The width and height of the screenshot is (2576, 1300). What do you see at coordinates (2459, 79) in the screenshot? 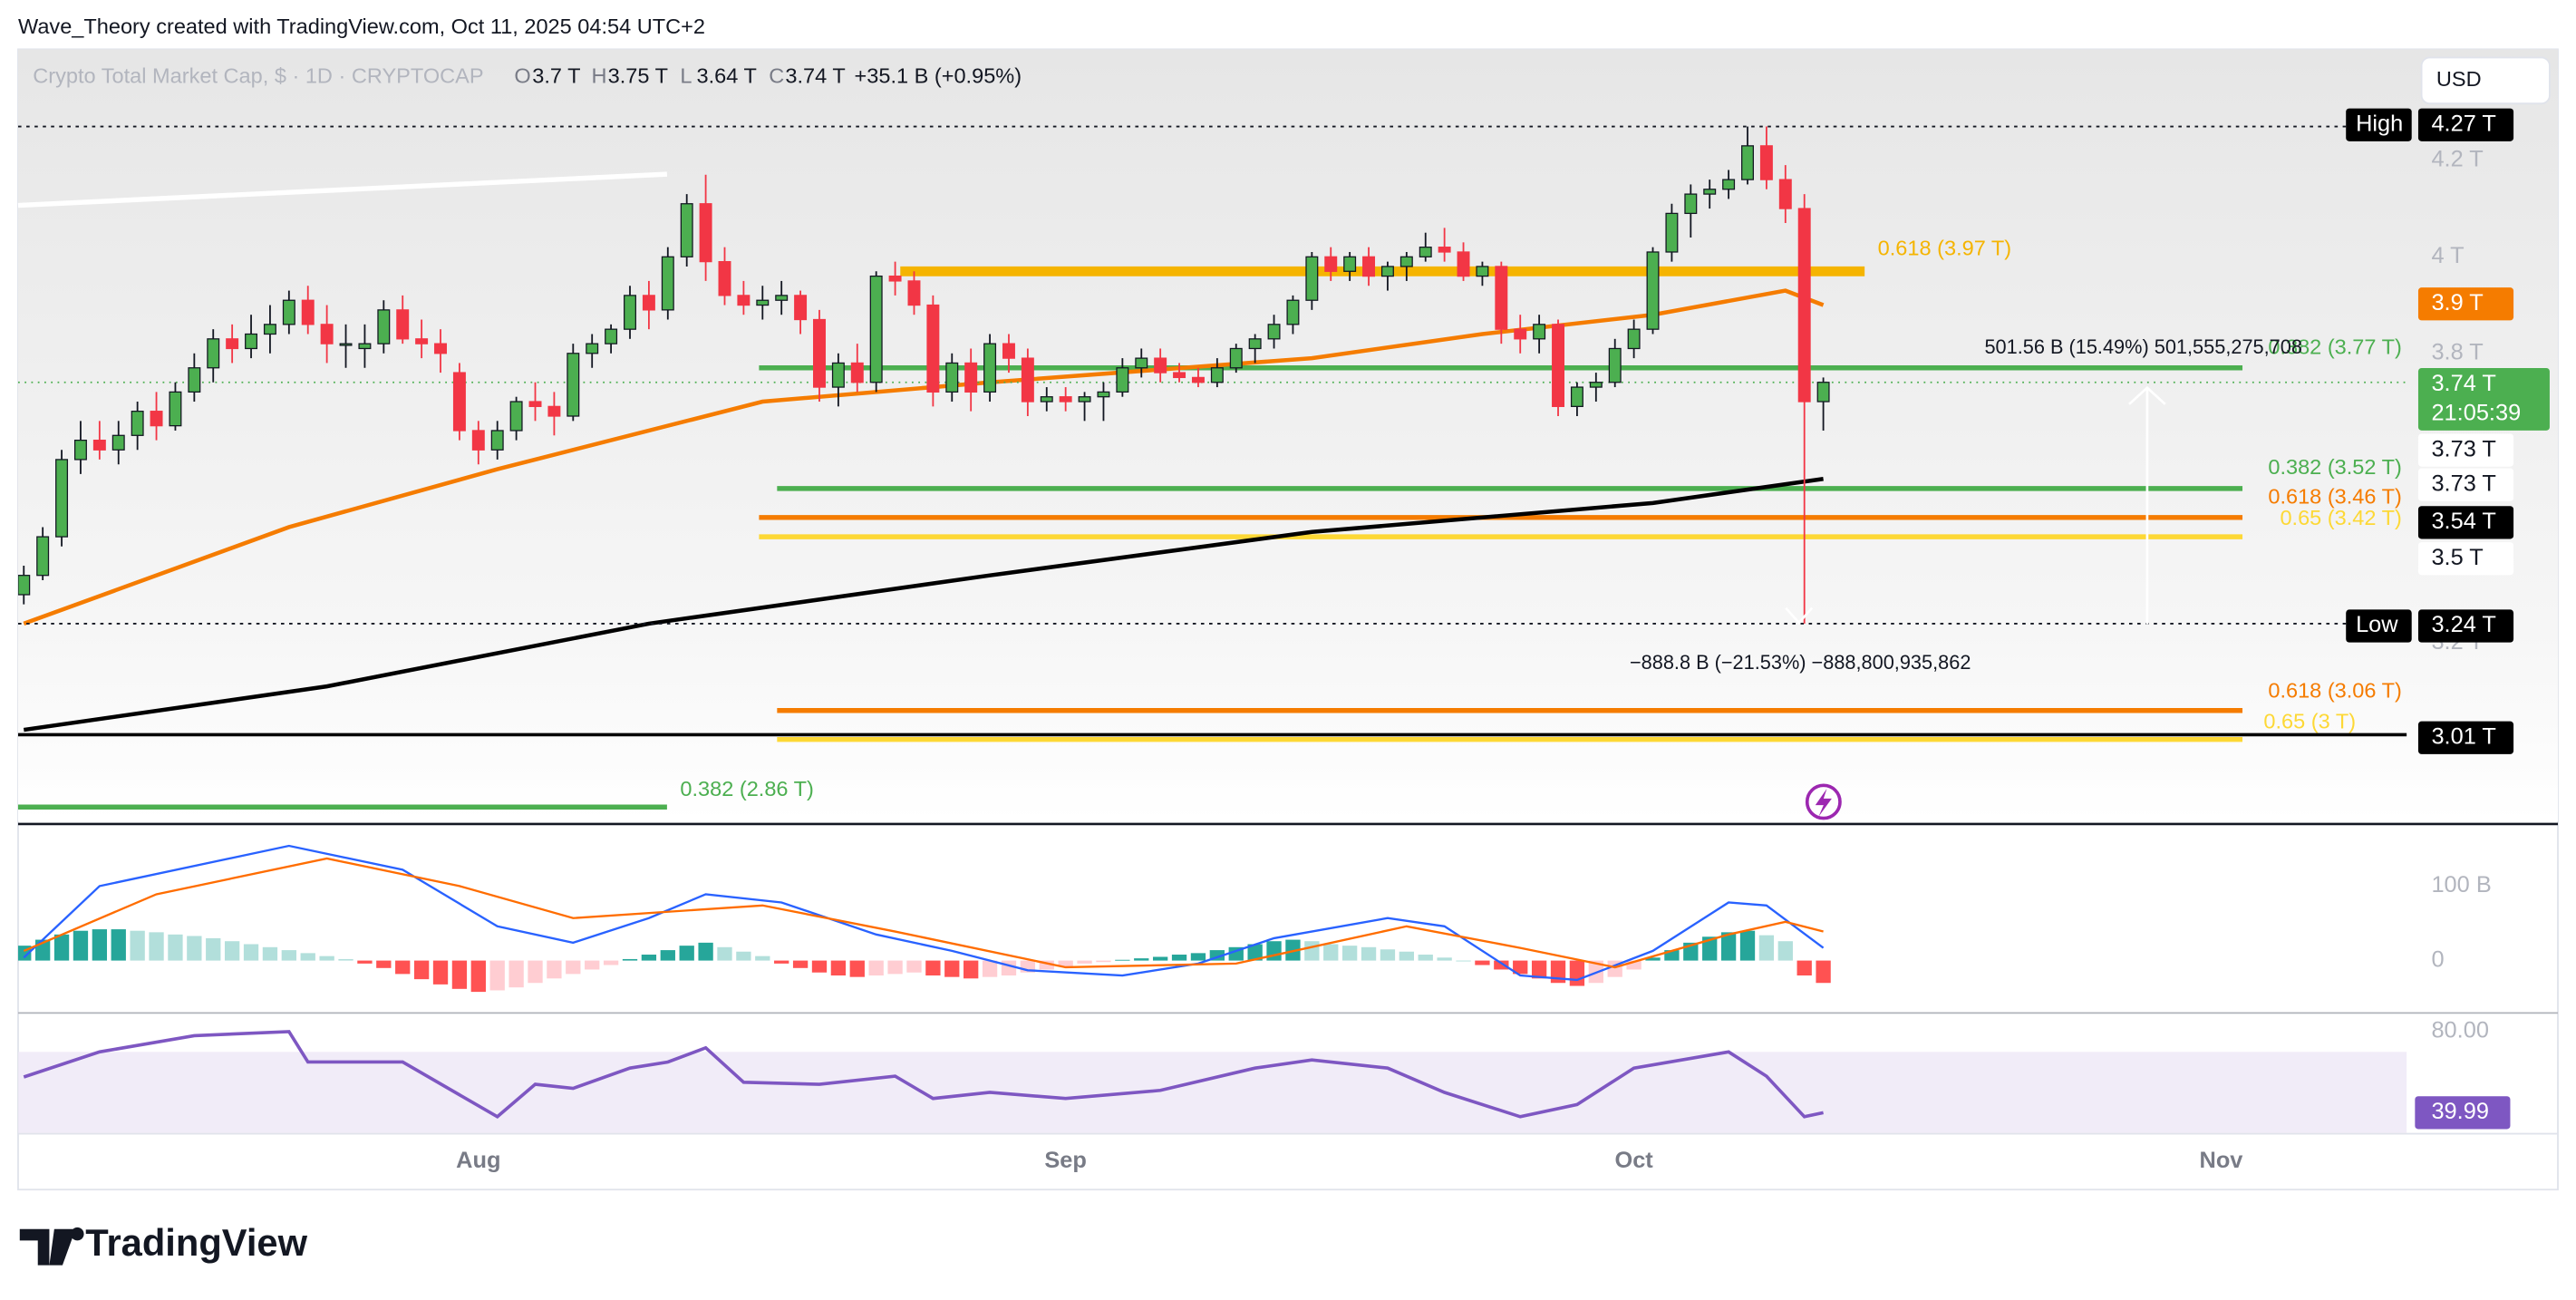
I see `currency: USD` at bounding box center [2459, 79].